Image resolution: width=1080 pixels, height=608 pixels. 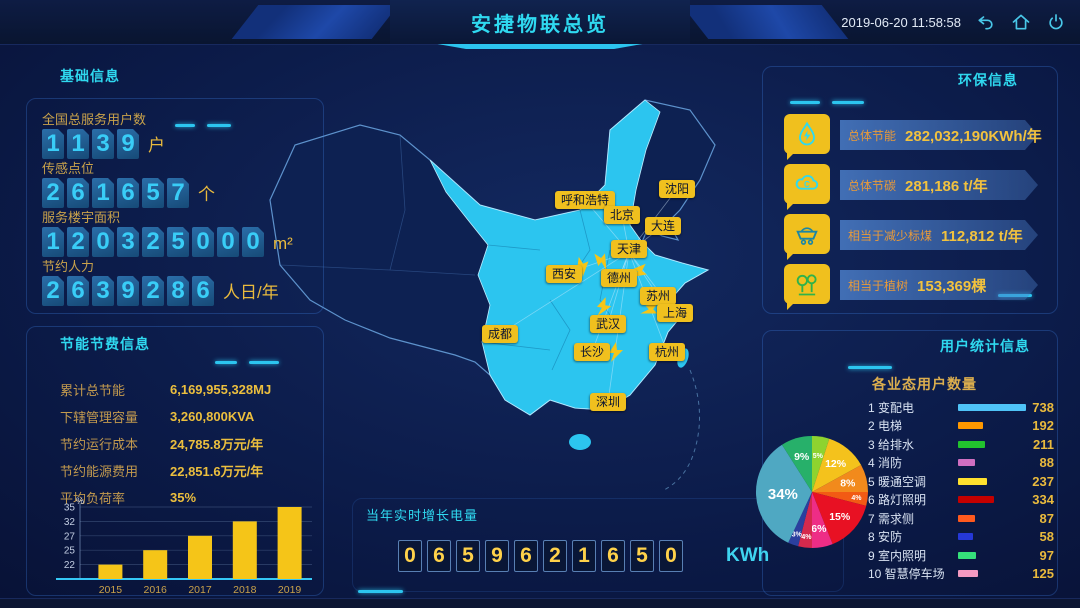 What do you see at coordinates (1043, 481) in the screenshot?
I see `legend-value: 237` at bounding box center [1043, 481].